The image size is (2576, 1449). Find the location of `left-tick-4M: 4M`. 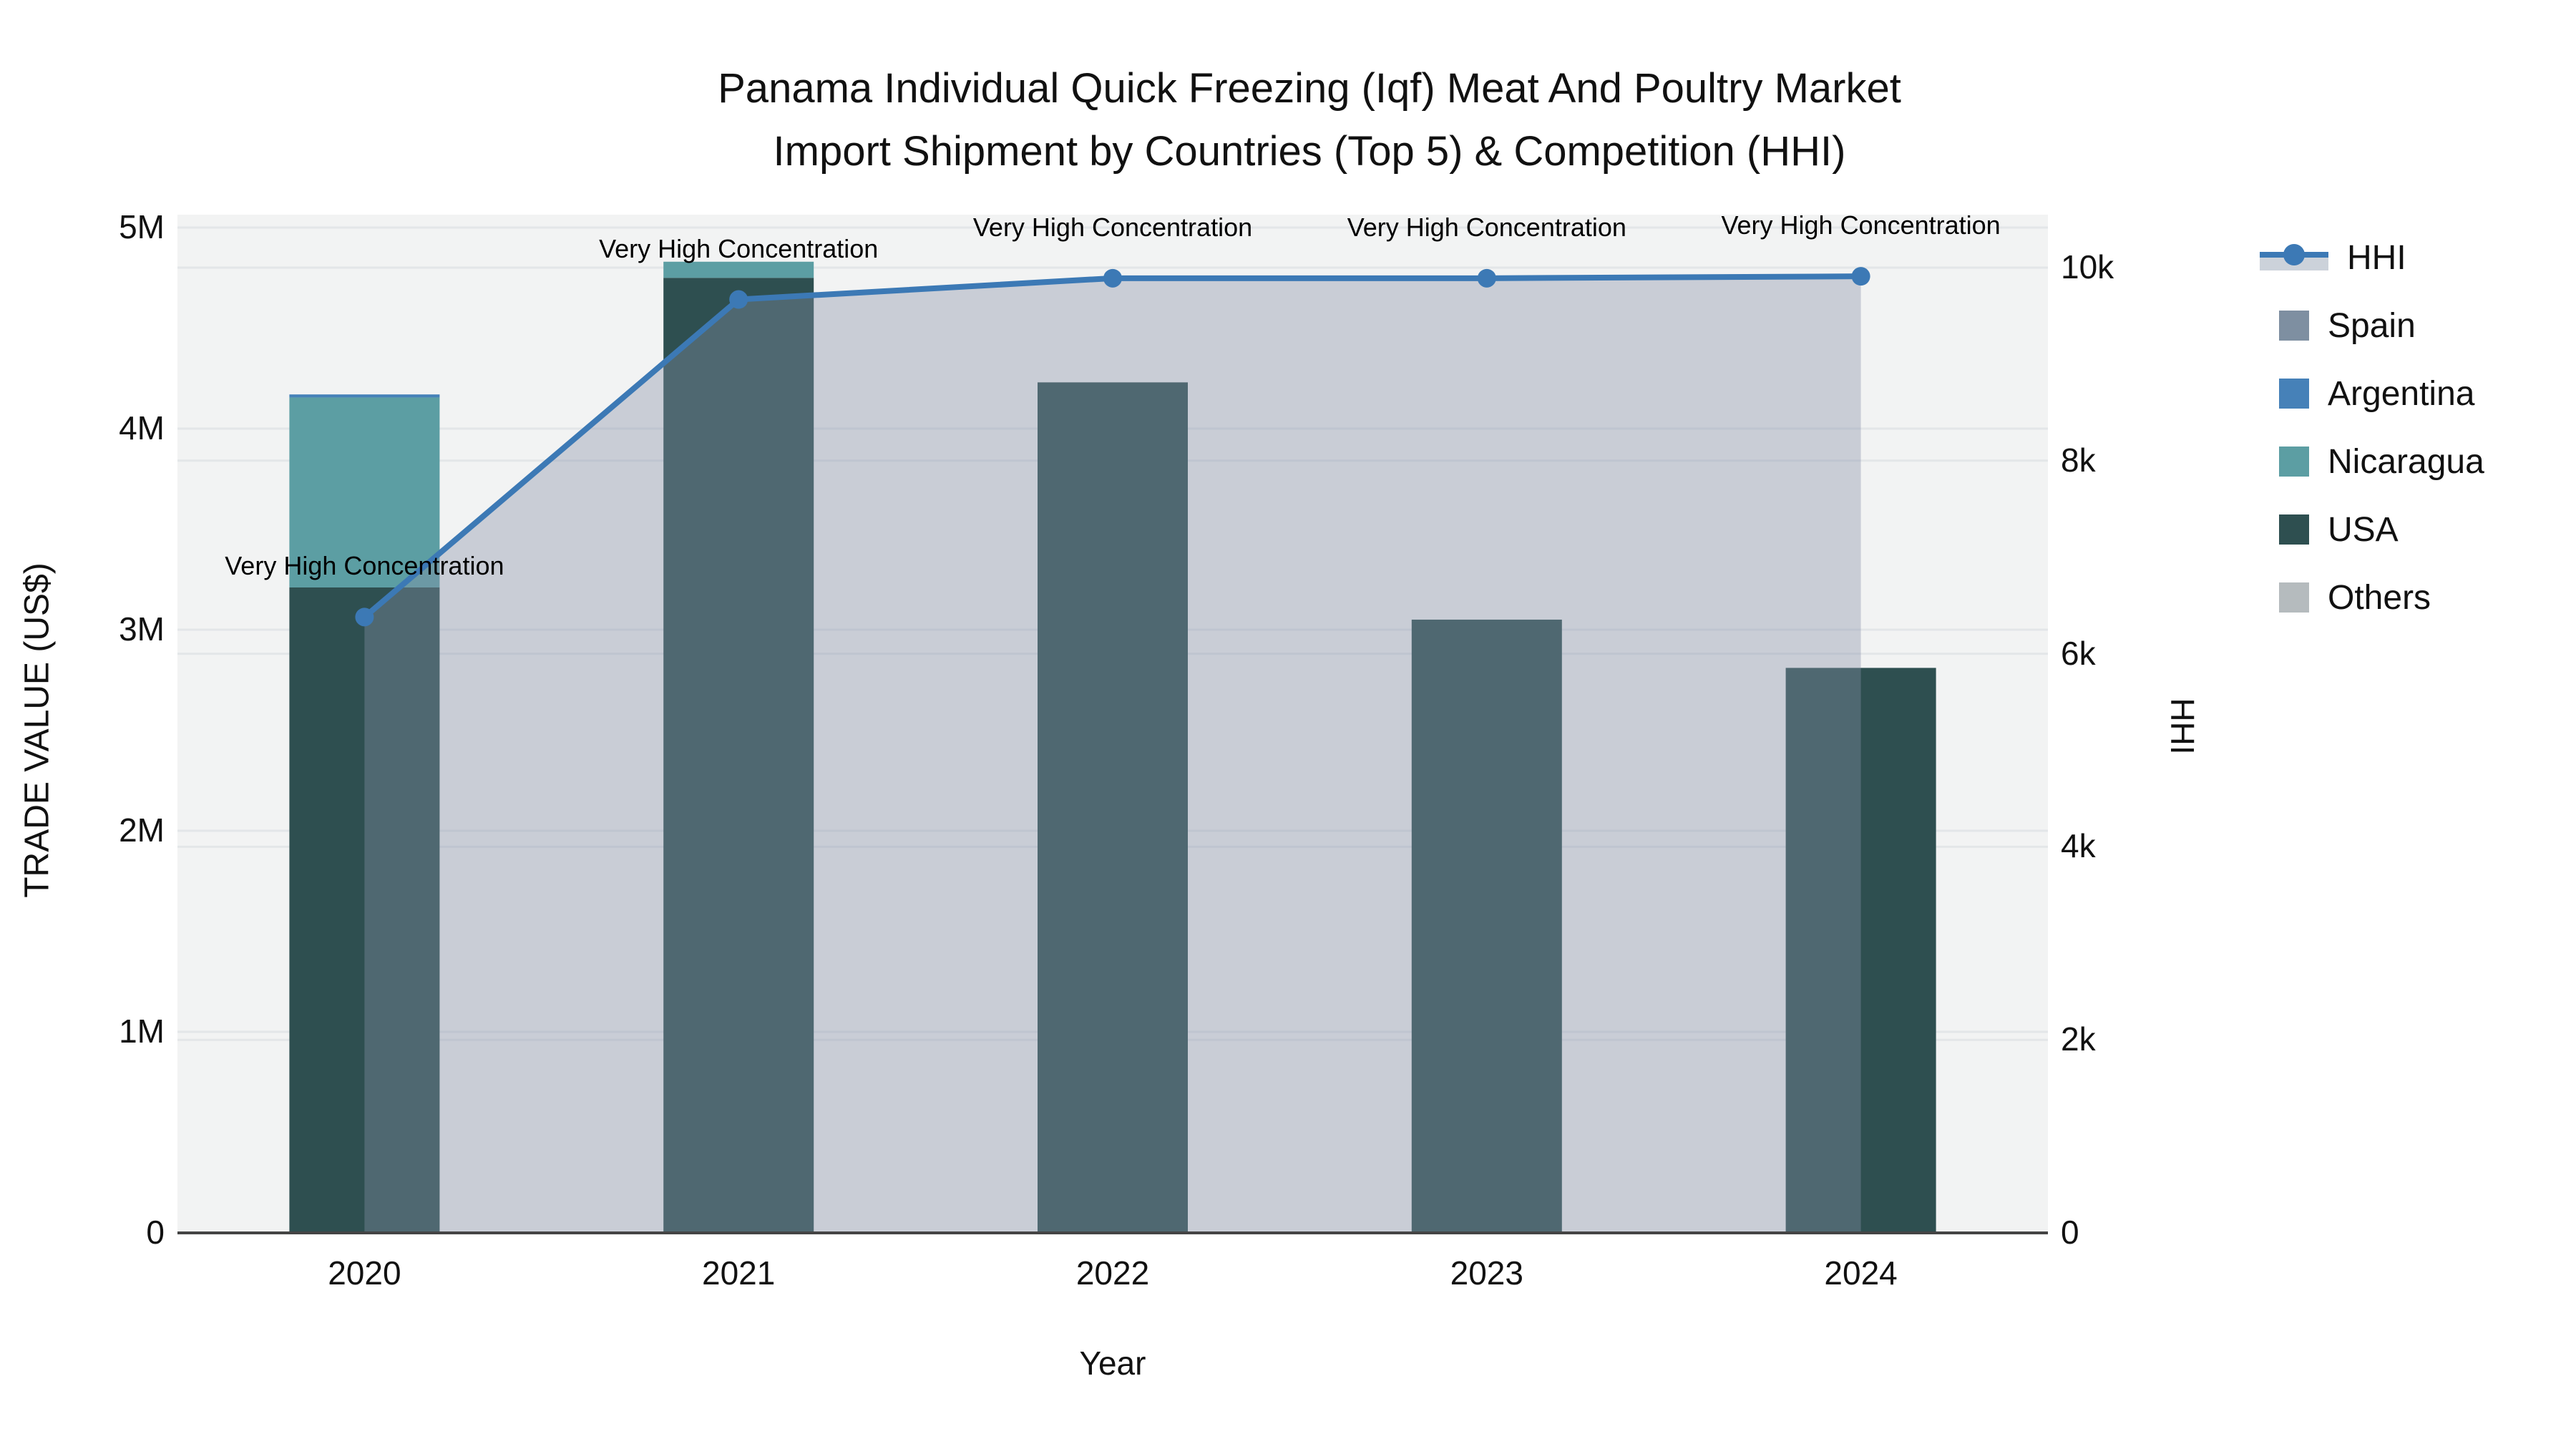

left-tick-4M: 4M is located at coordinates (142, 428).